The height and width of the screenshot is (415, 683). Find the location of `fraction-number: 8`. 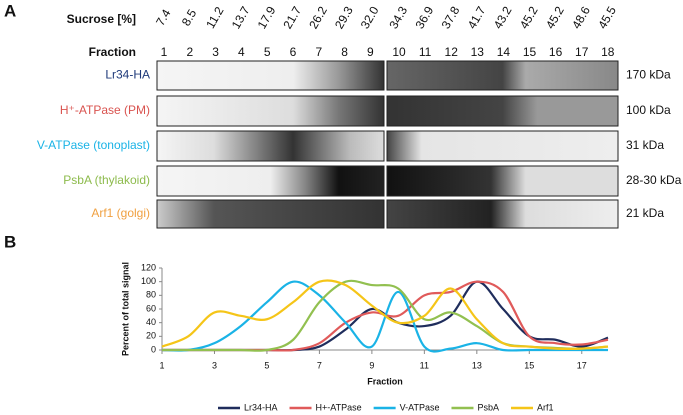

fraction-number: 8 is located at coordinates (344, 52).